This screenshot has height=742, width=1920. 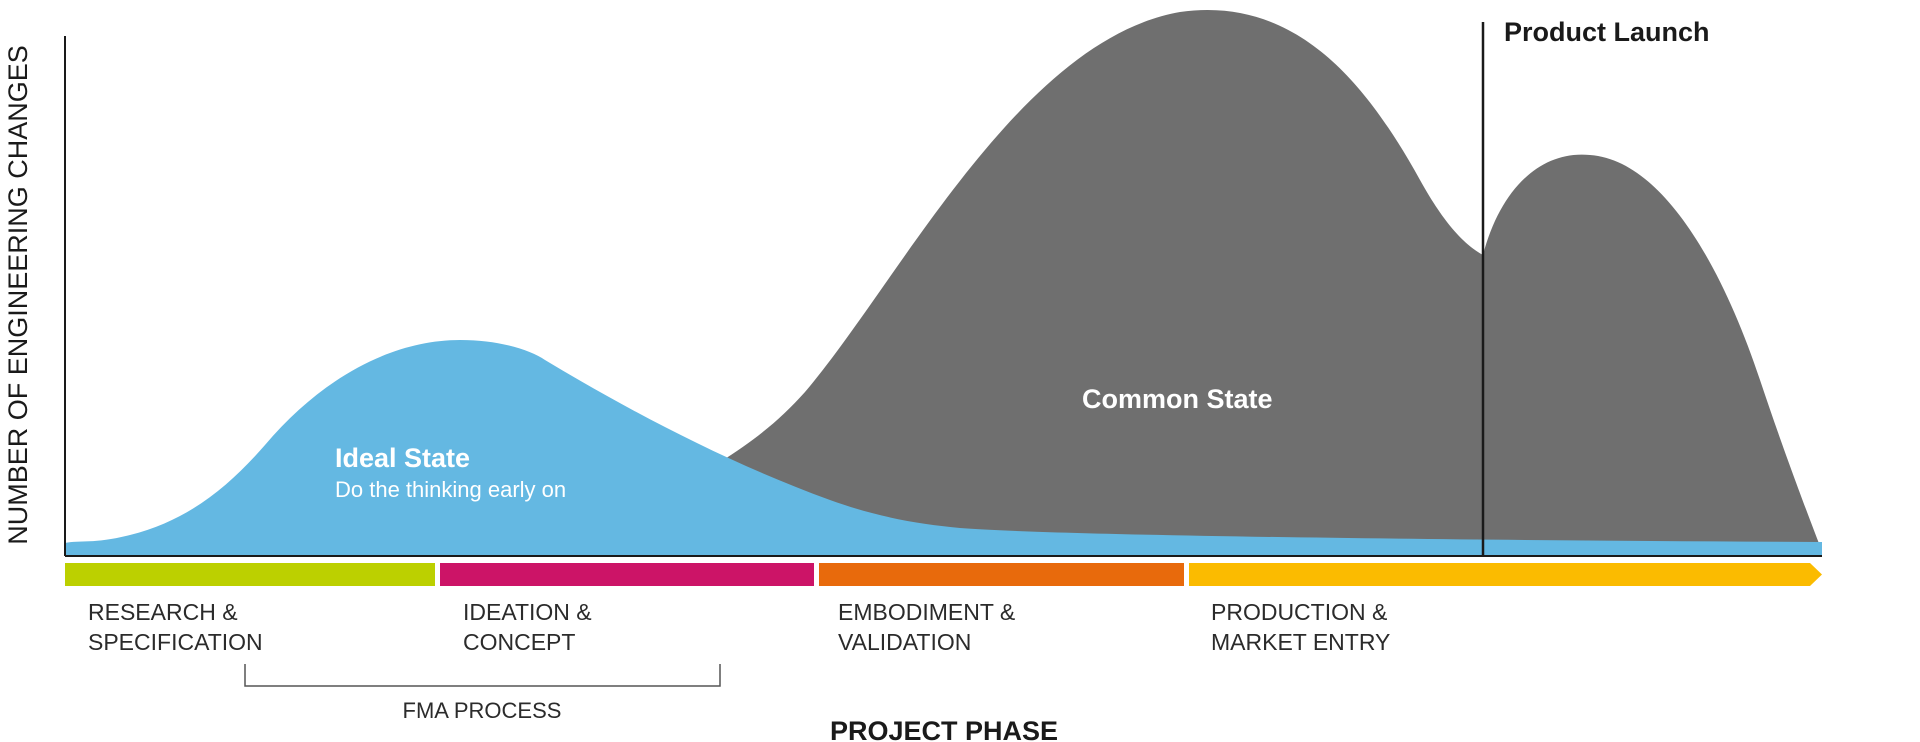 I want to click on phase-bar-production, so click(x=1505, y=574).